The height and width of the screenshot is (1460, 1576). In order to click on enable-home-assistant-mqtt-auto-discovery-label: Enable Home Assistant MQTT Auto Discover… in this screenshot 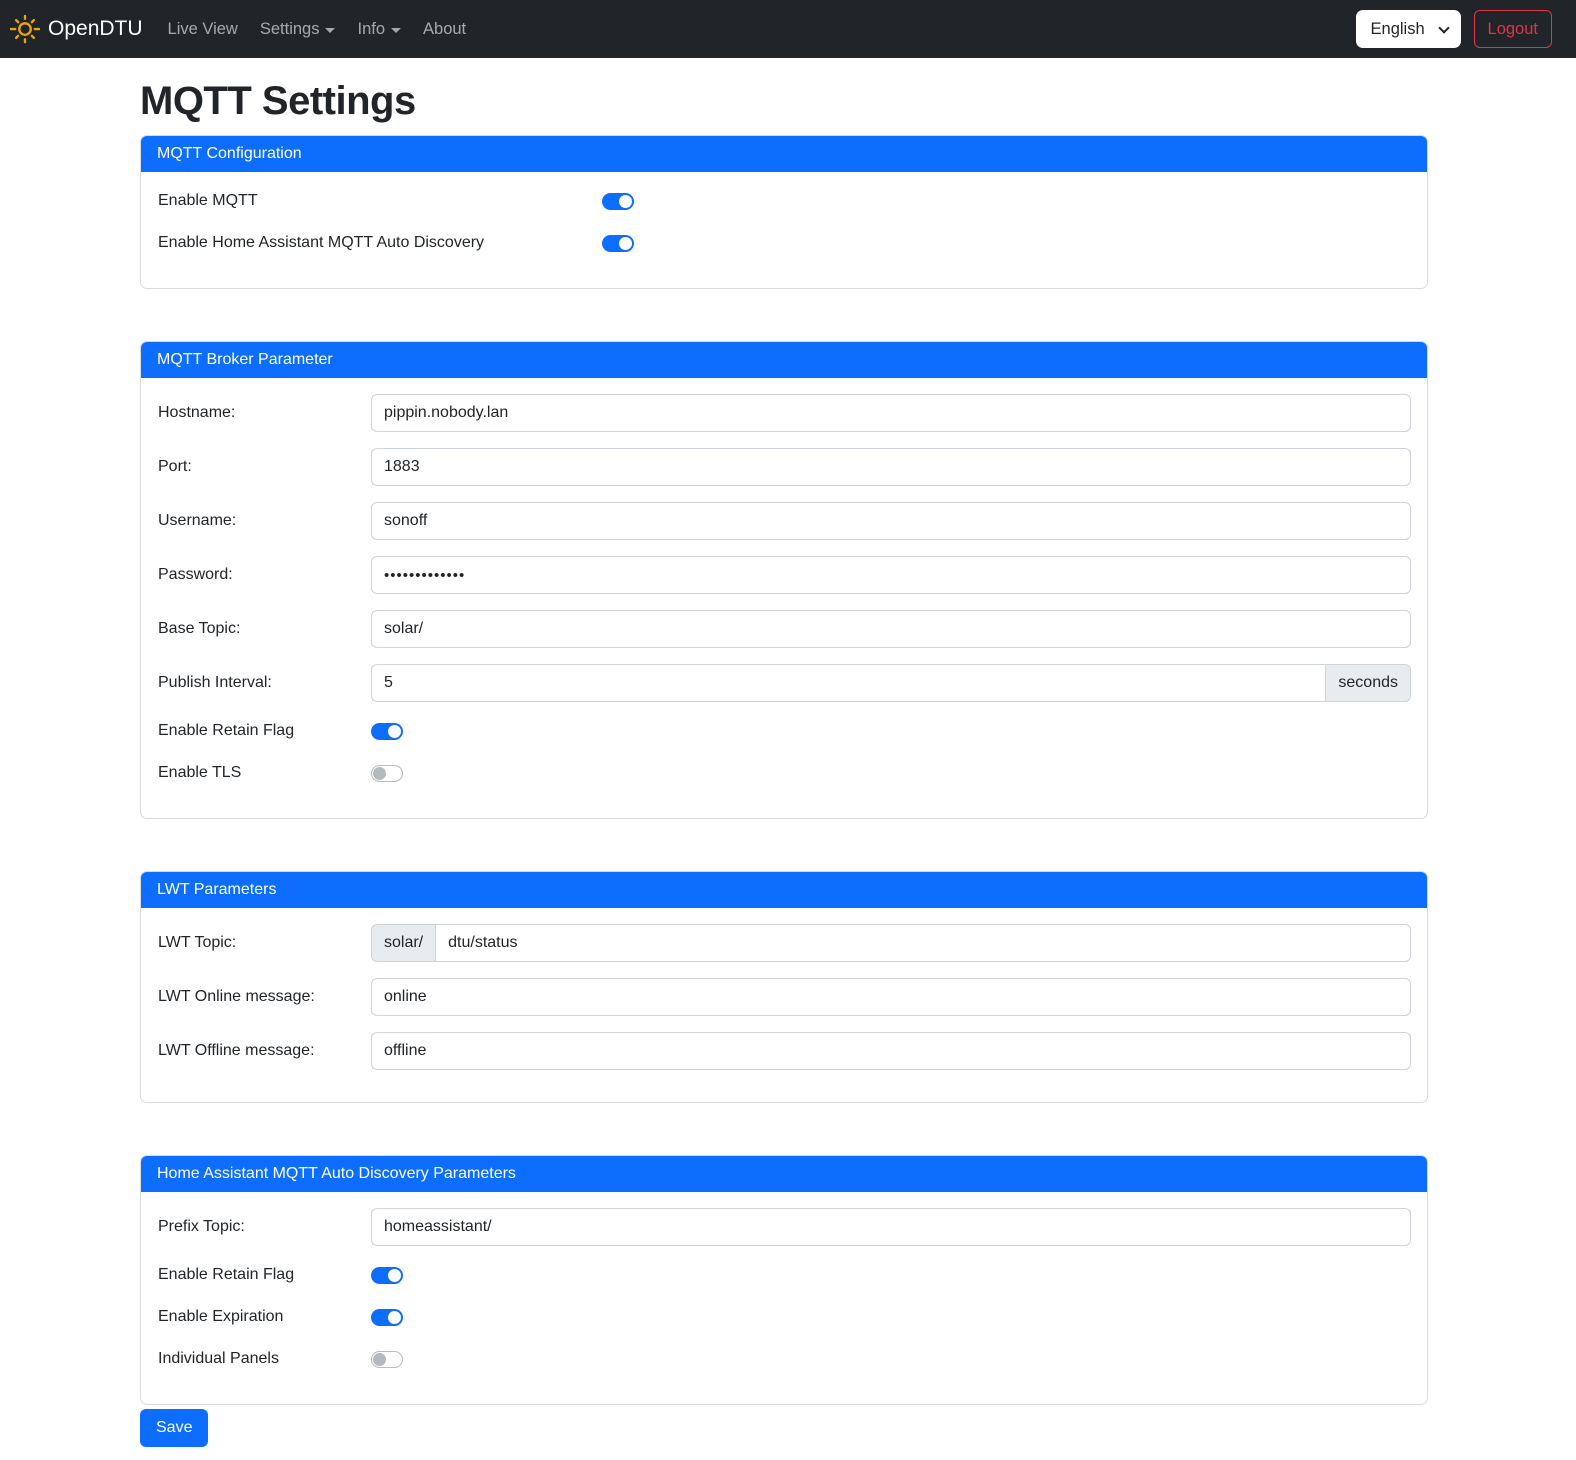, I will do `click(321, 242)`.